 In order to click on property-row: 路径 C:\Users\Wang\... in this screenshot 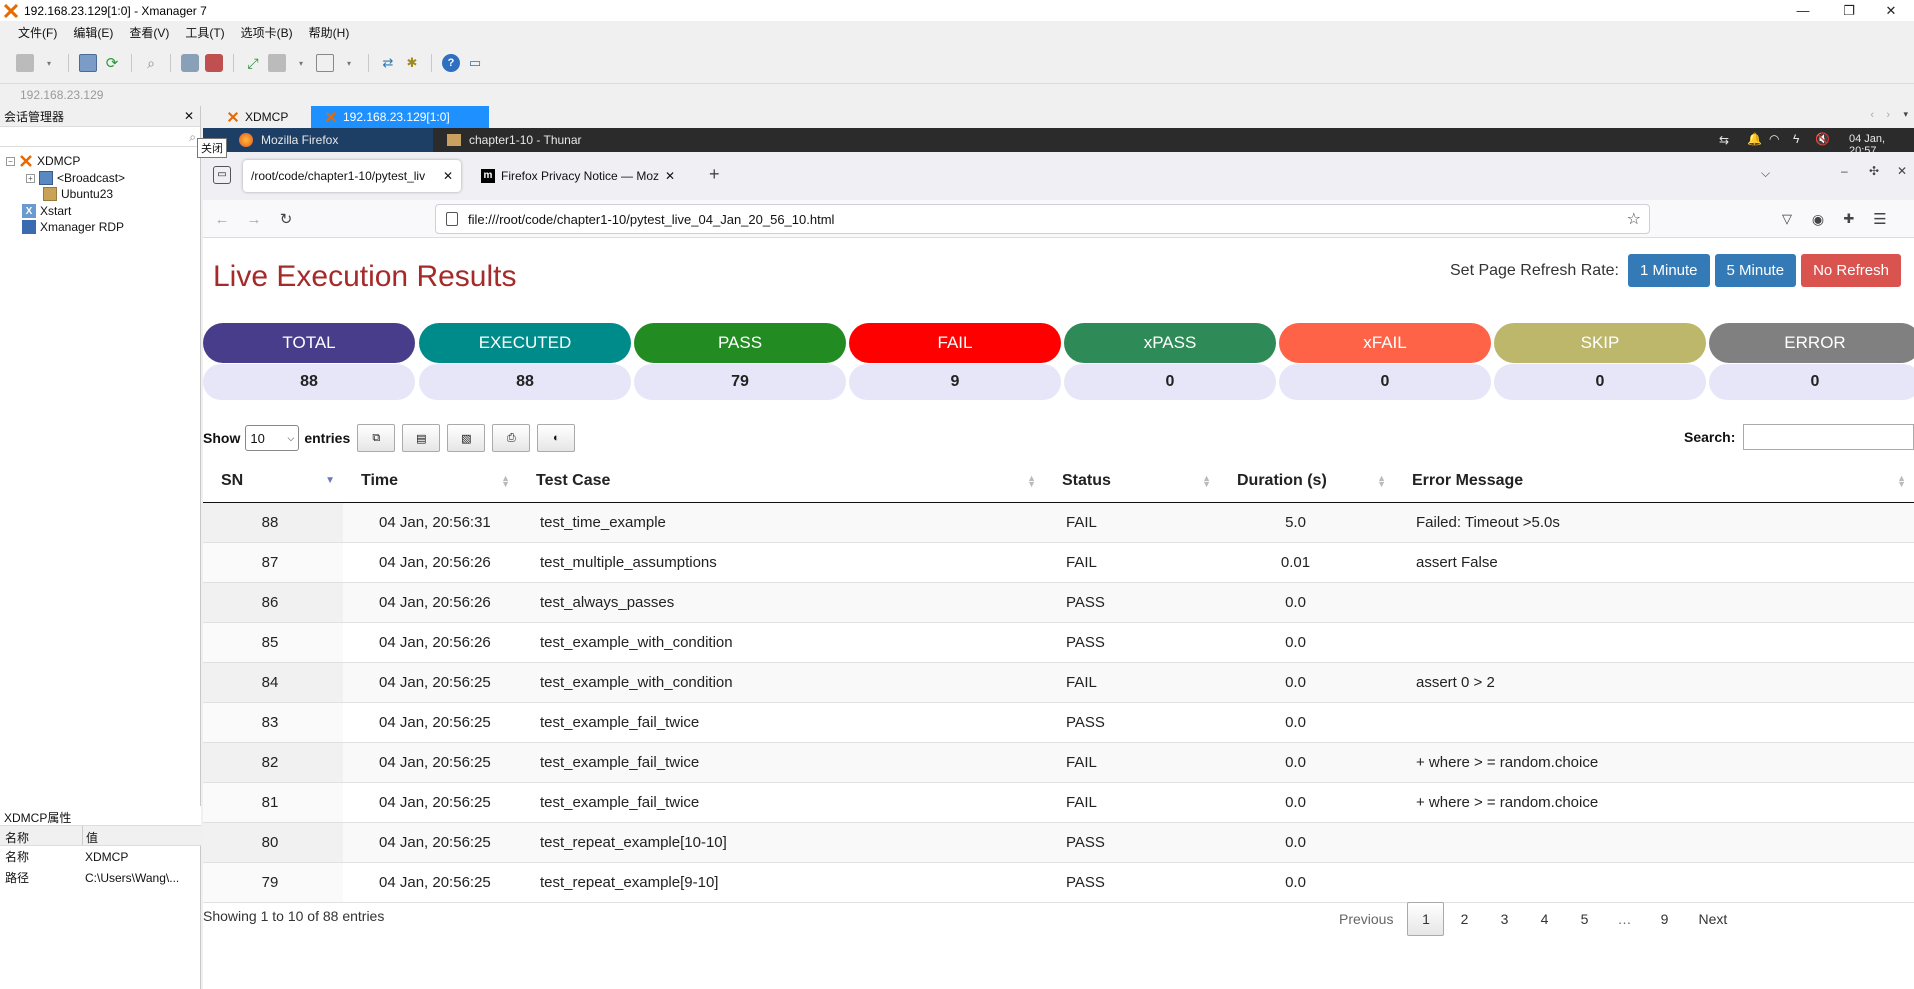, I will do `click(100, 877)`.